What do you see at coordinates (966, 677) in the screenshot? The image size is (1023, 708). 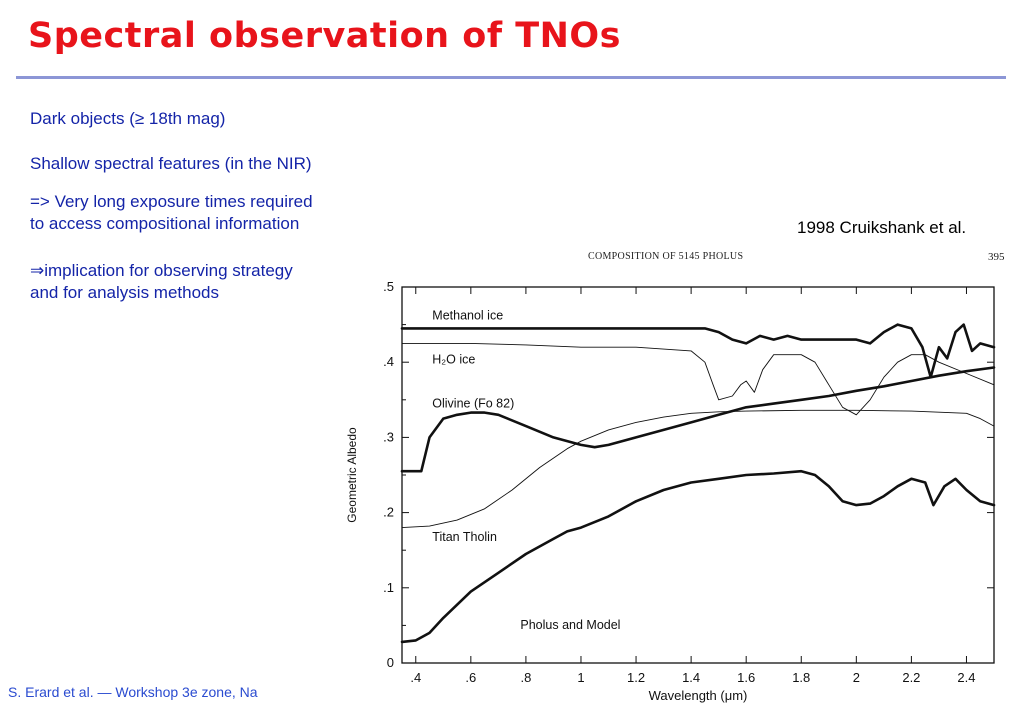 I see `x-tick-label: 2.4` at bounding box center [966, 677].